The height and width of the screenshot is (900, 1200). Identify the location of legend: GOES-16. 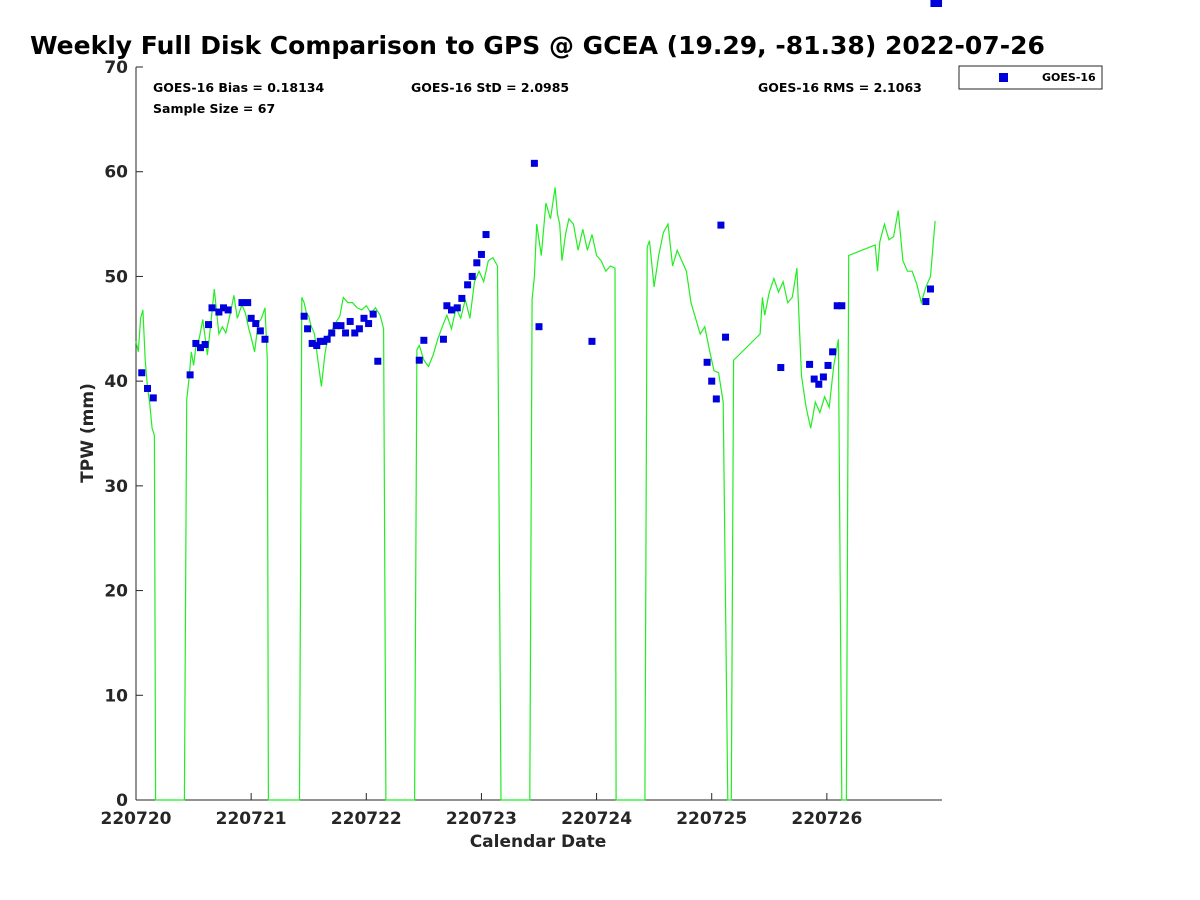
(1030, 77).